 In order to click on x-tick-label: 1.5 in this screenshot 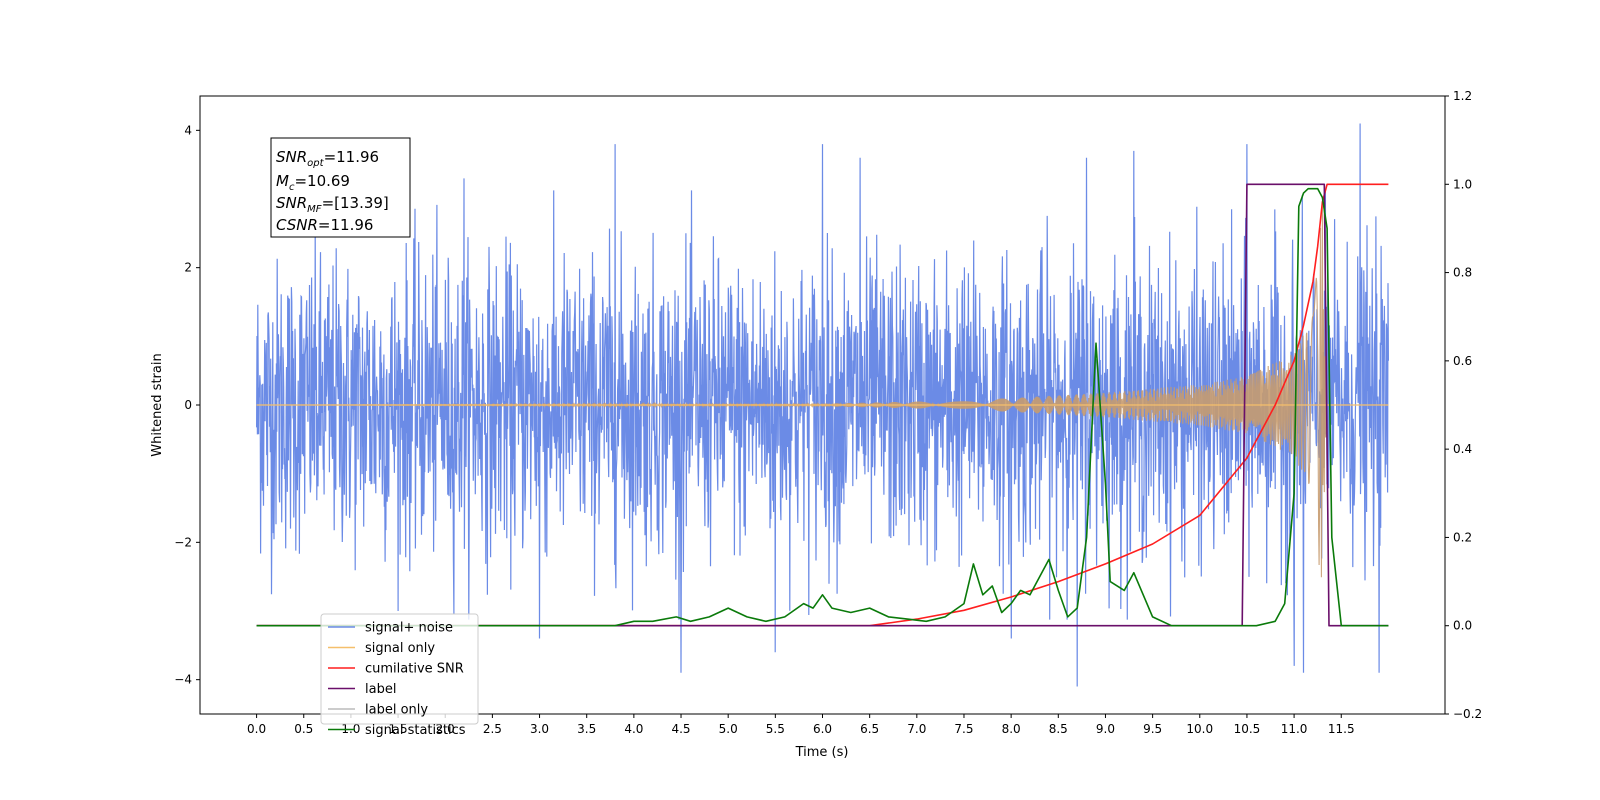, I will do `click(398, 729)`.